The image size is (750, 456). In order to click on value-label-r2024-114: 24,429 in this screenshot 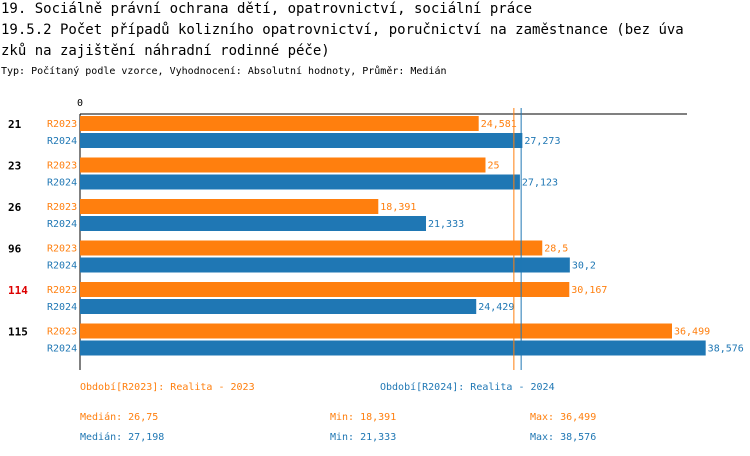, I will do `click(496, 307)`.